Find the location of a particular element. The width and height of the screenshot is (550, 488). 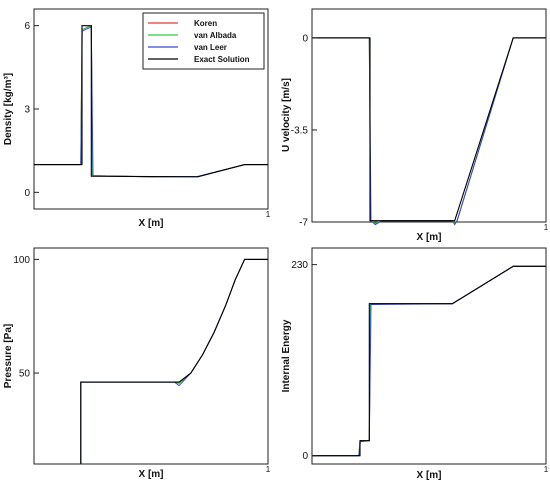

legend-label-van-leer: van Leer is located at coordinates (210, 47).